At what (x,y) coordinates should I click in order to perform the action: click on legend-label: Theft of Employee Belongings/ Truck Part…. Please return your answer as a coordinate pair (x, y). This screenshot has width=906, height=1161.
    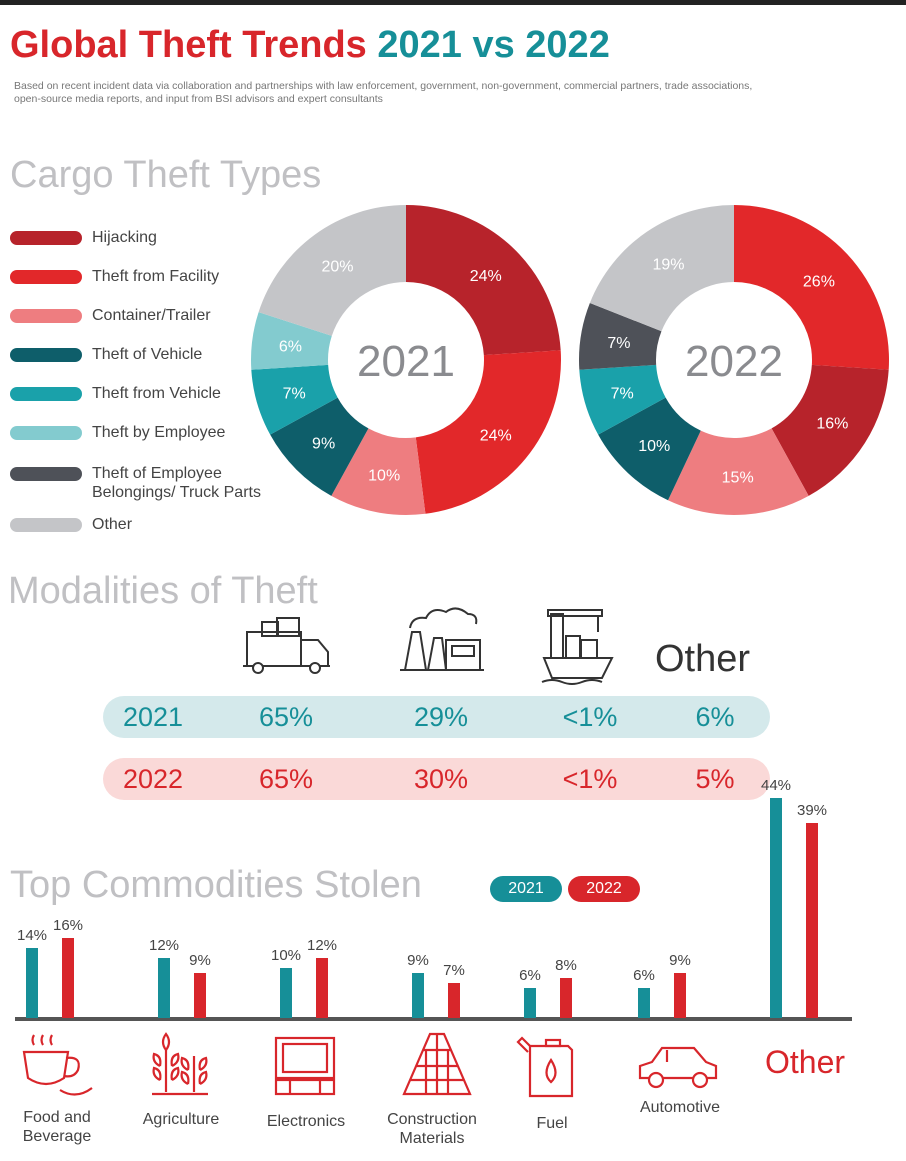
    Looking at the image, I should click on (176, 483).